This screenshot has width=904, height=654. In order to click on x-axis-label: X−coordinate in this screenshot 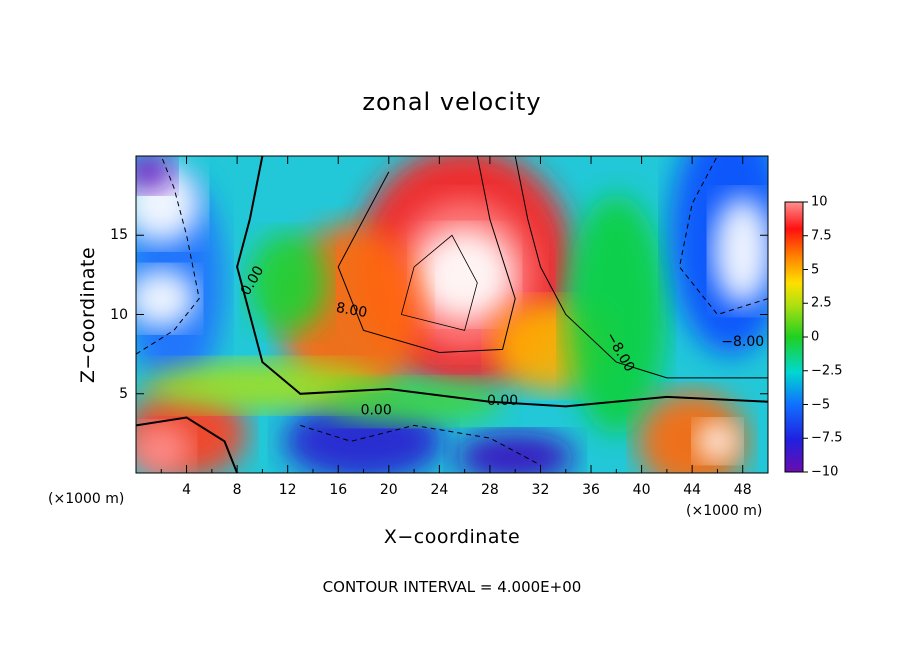, I will do `click(452, 537)`.